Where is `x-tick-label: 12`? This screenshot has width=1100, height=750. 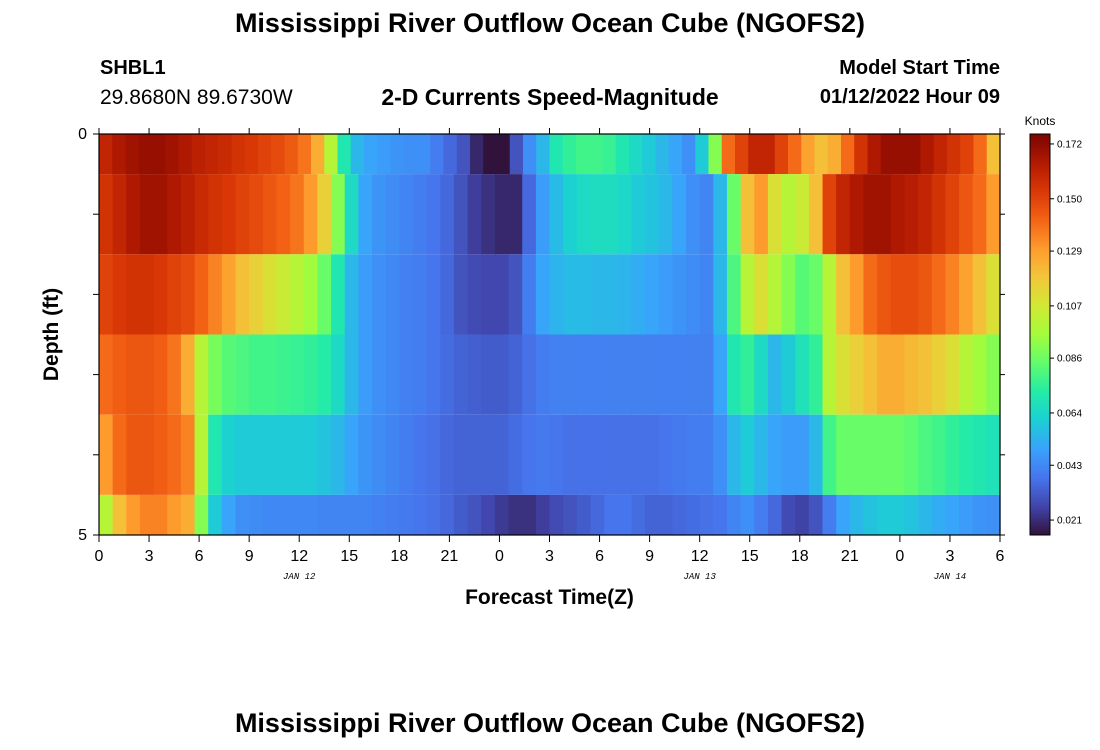
x-tick-label: 12 is located at coordinates (700, 556).